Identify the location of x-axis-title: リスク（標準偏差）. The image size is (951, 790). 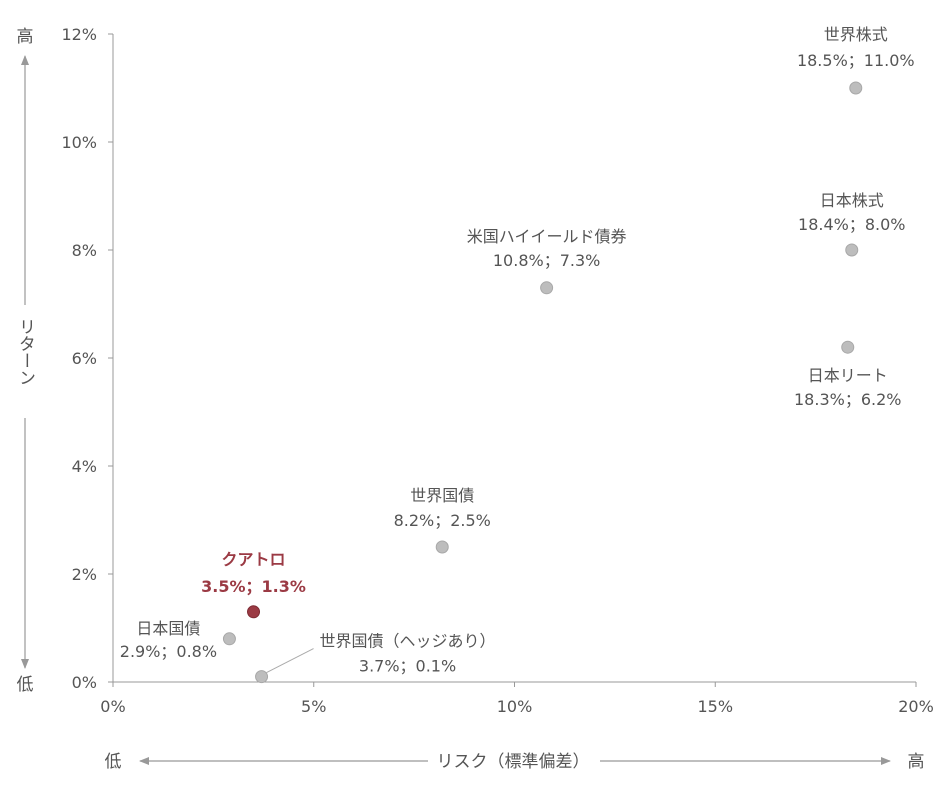
(513, 762).